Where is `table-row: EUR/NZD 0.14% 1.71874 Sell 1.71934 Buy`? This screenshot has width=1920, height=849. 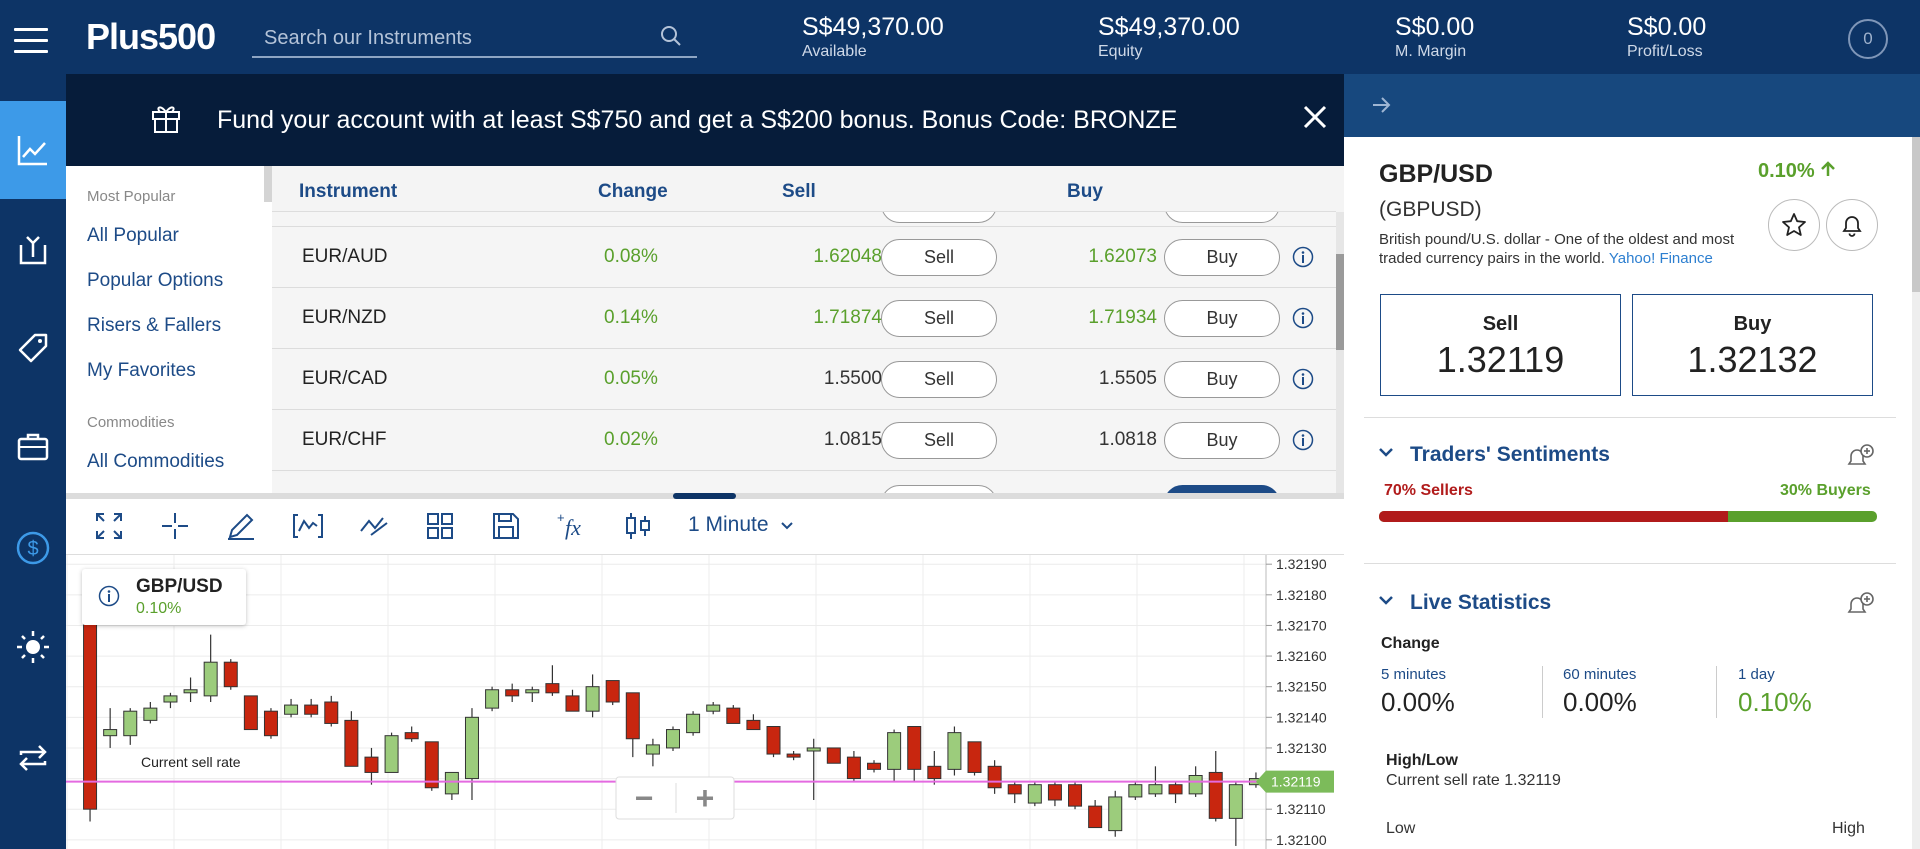 table-row: EUR/NZD 0.14% 1.71874 Sell 1.71934 Buy is located at coordinates (804, 318).